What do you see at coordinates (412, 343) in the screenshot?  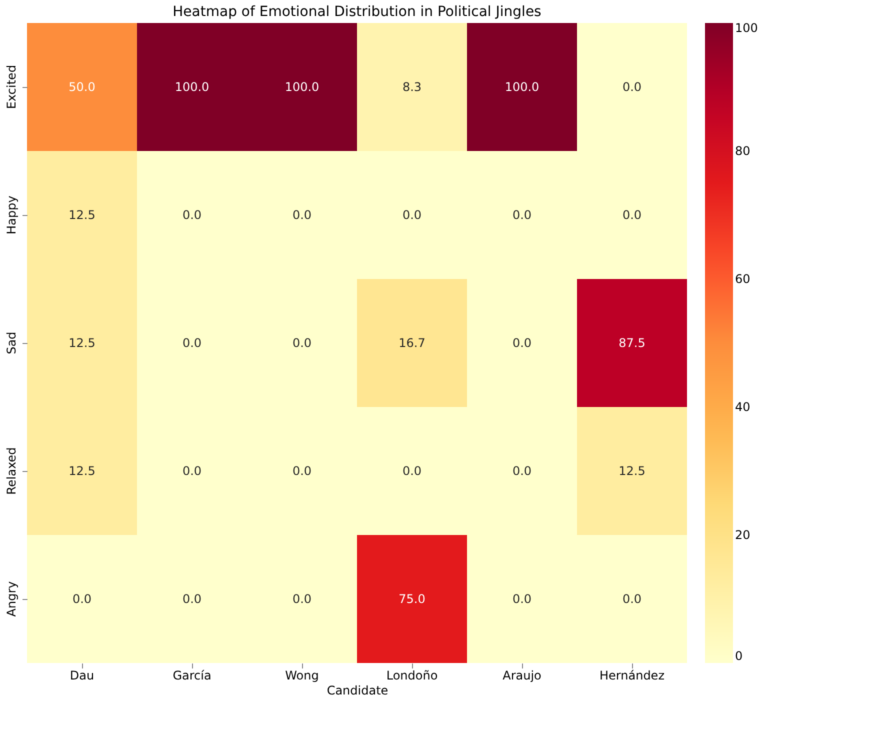 I see `data-label: 16.7` at bounding box center [412, 343].